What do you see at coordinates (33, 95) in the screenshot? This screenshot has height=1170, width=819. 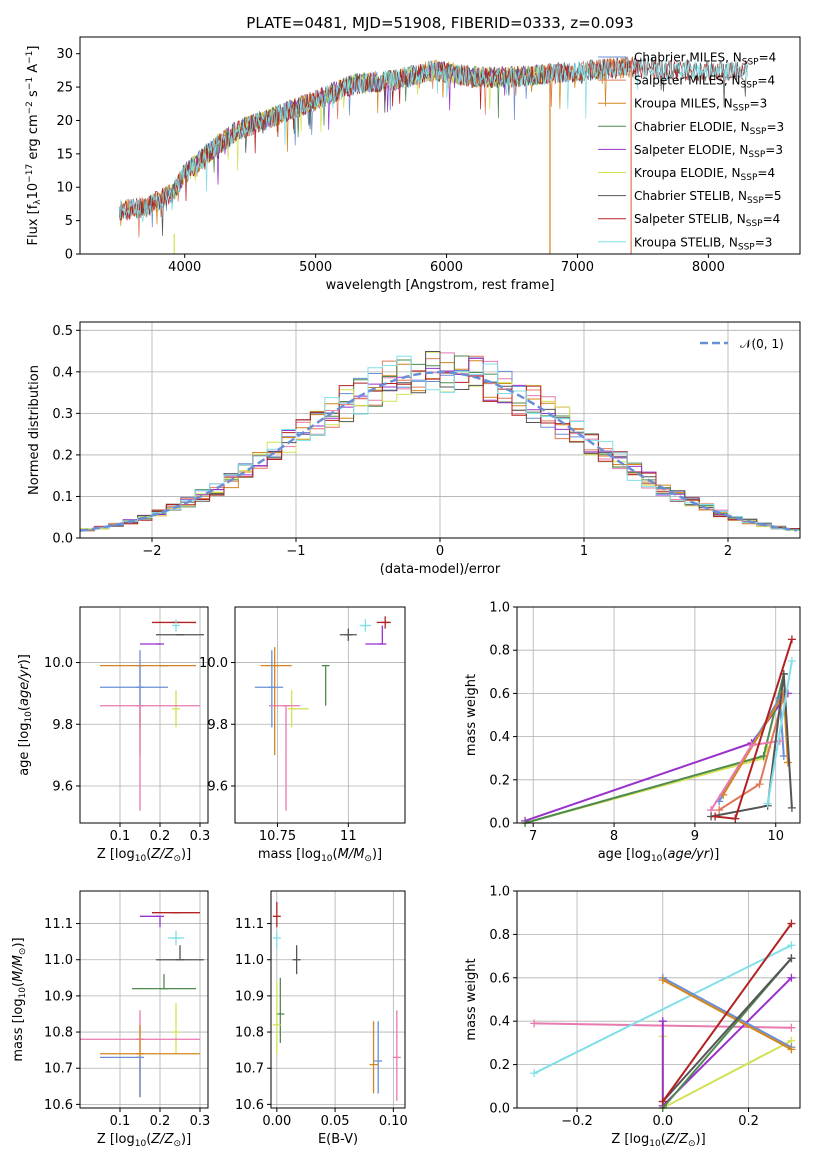 I see `label-part: s` at bounding box center [33, 95].